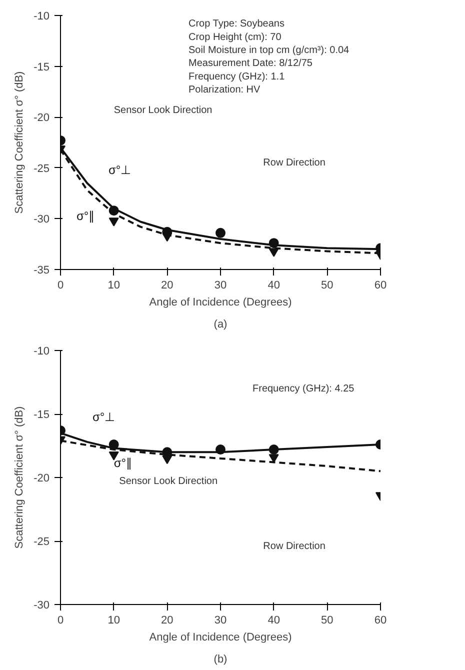  Describe the element at coordinates (236, 24) in the screenshot. I see `annotation: Crop Type: Soybeans` at that location.